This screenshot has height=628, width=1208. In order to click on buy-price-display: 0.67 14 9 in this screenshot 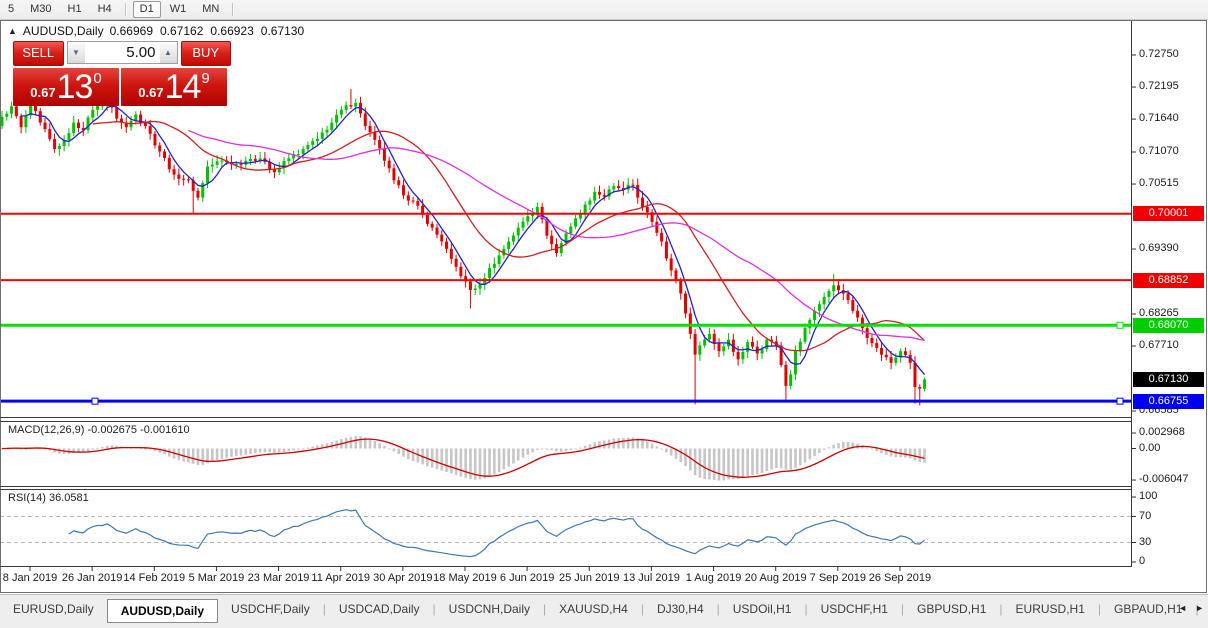, I will do `click(174, 87)`.